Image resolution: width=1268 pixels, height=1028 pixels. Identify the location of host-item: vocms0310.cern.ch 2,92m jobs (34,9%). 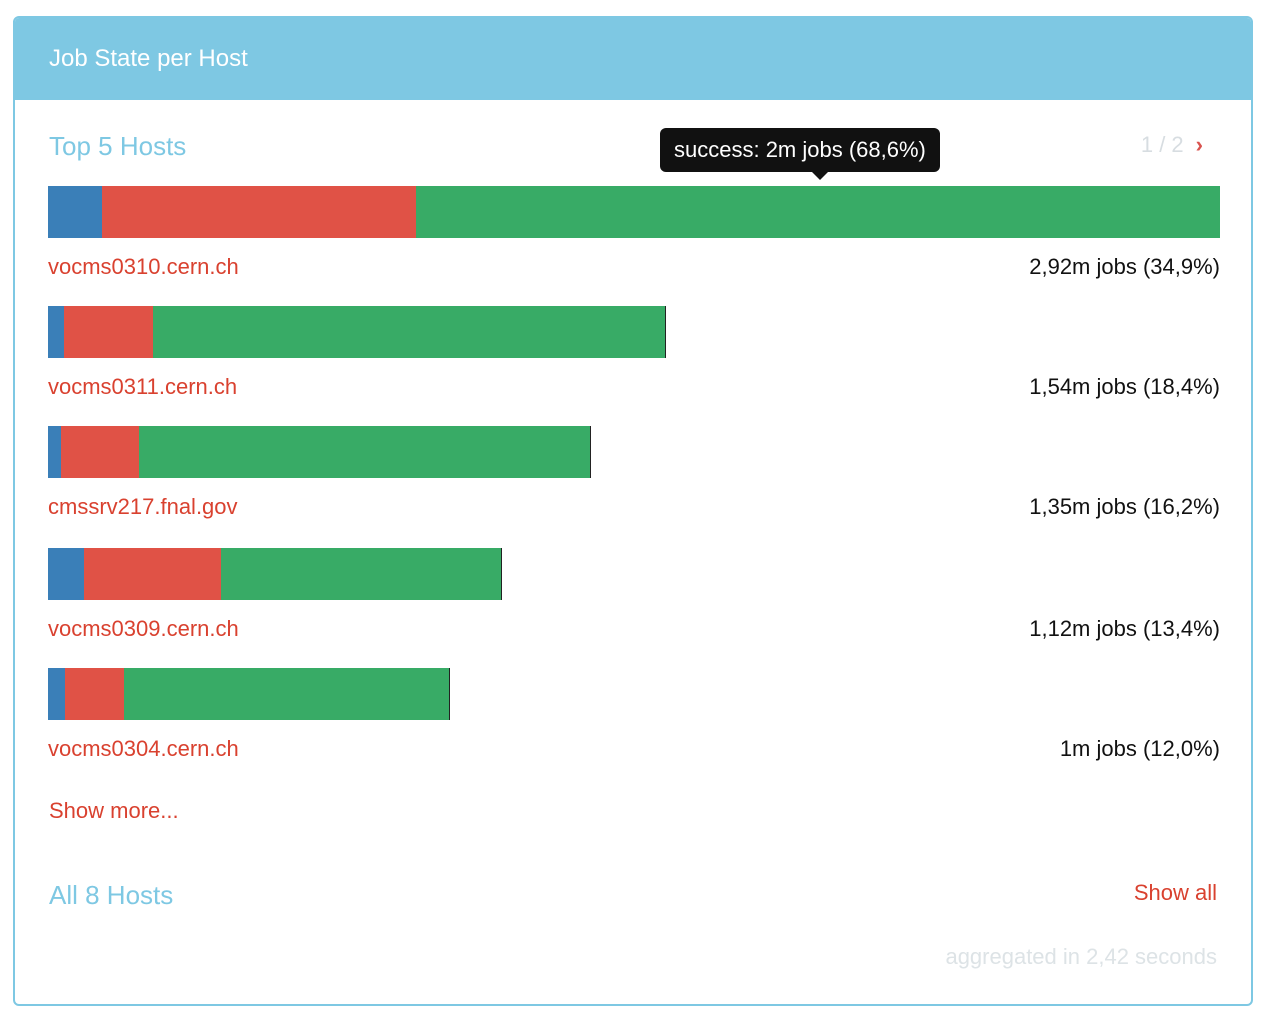
(634, 233).